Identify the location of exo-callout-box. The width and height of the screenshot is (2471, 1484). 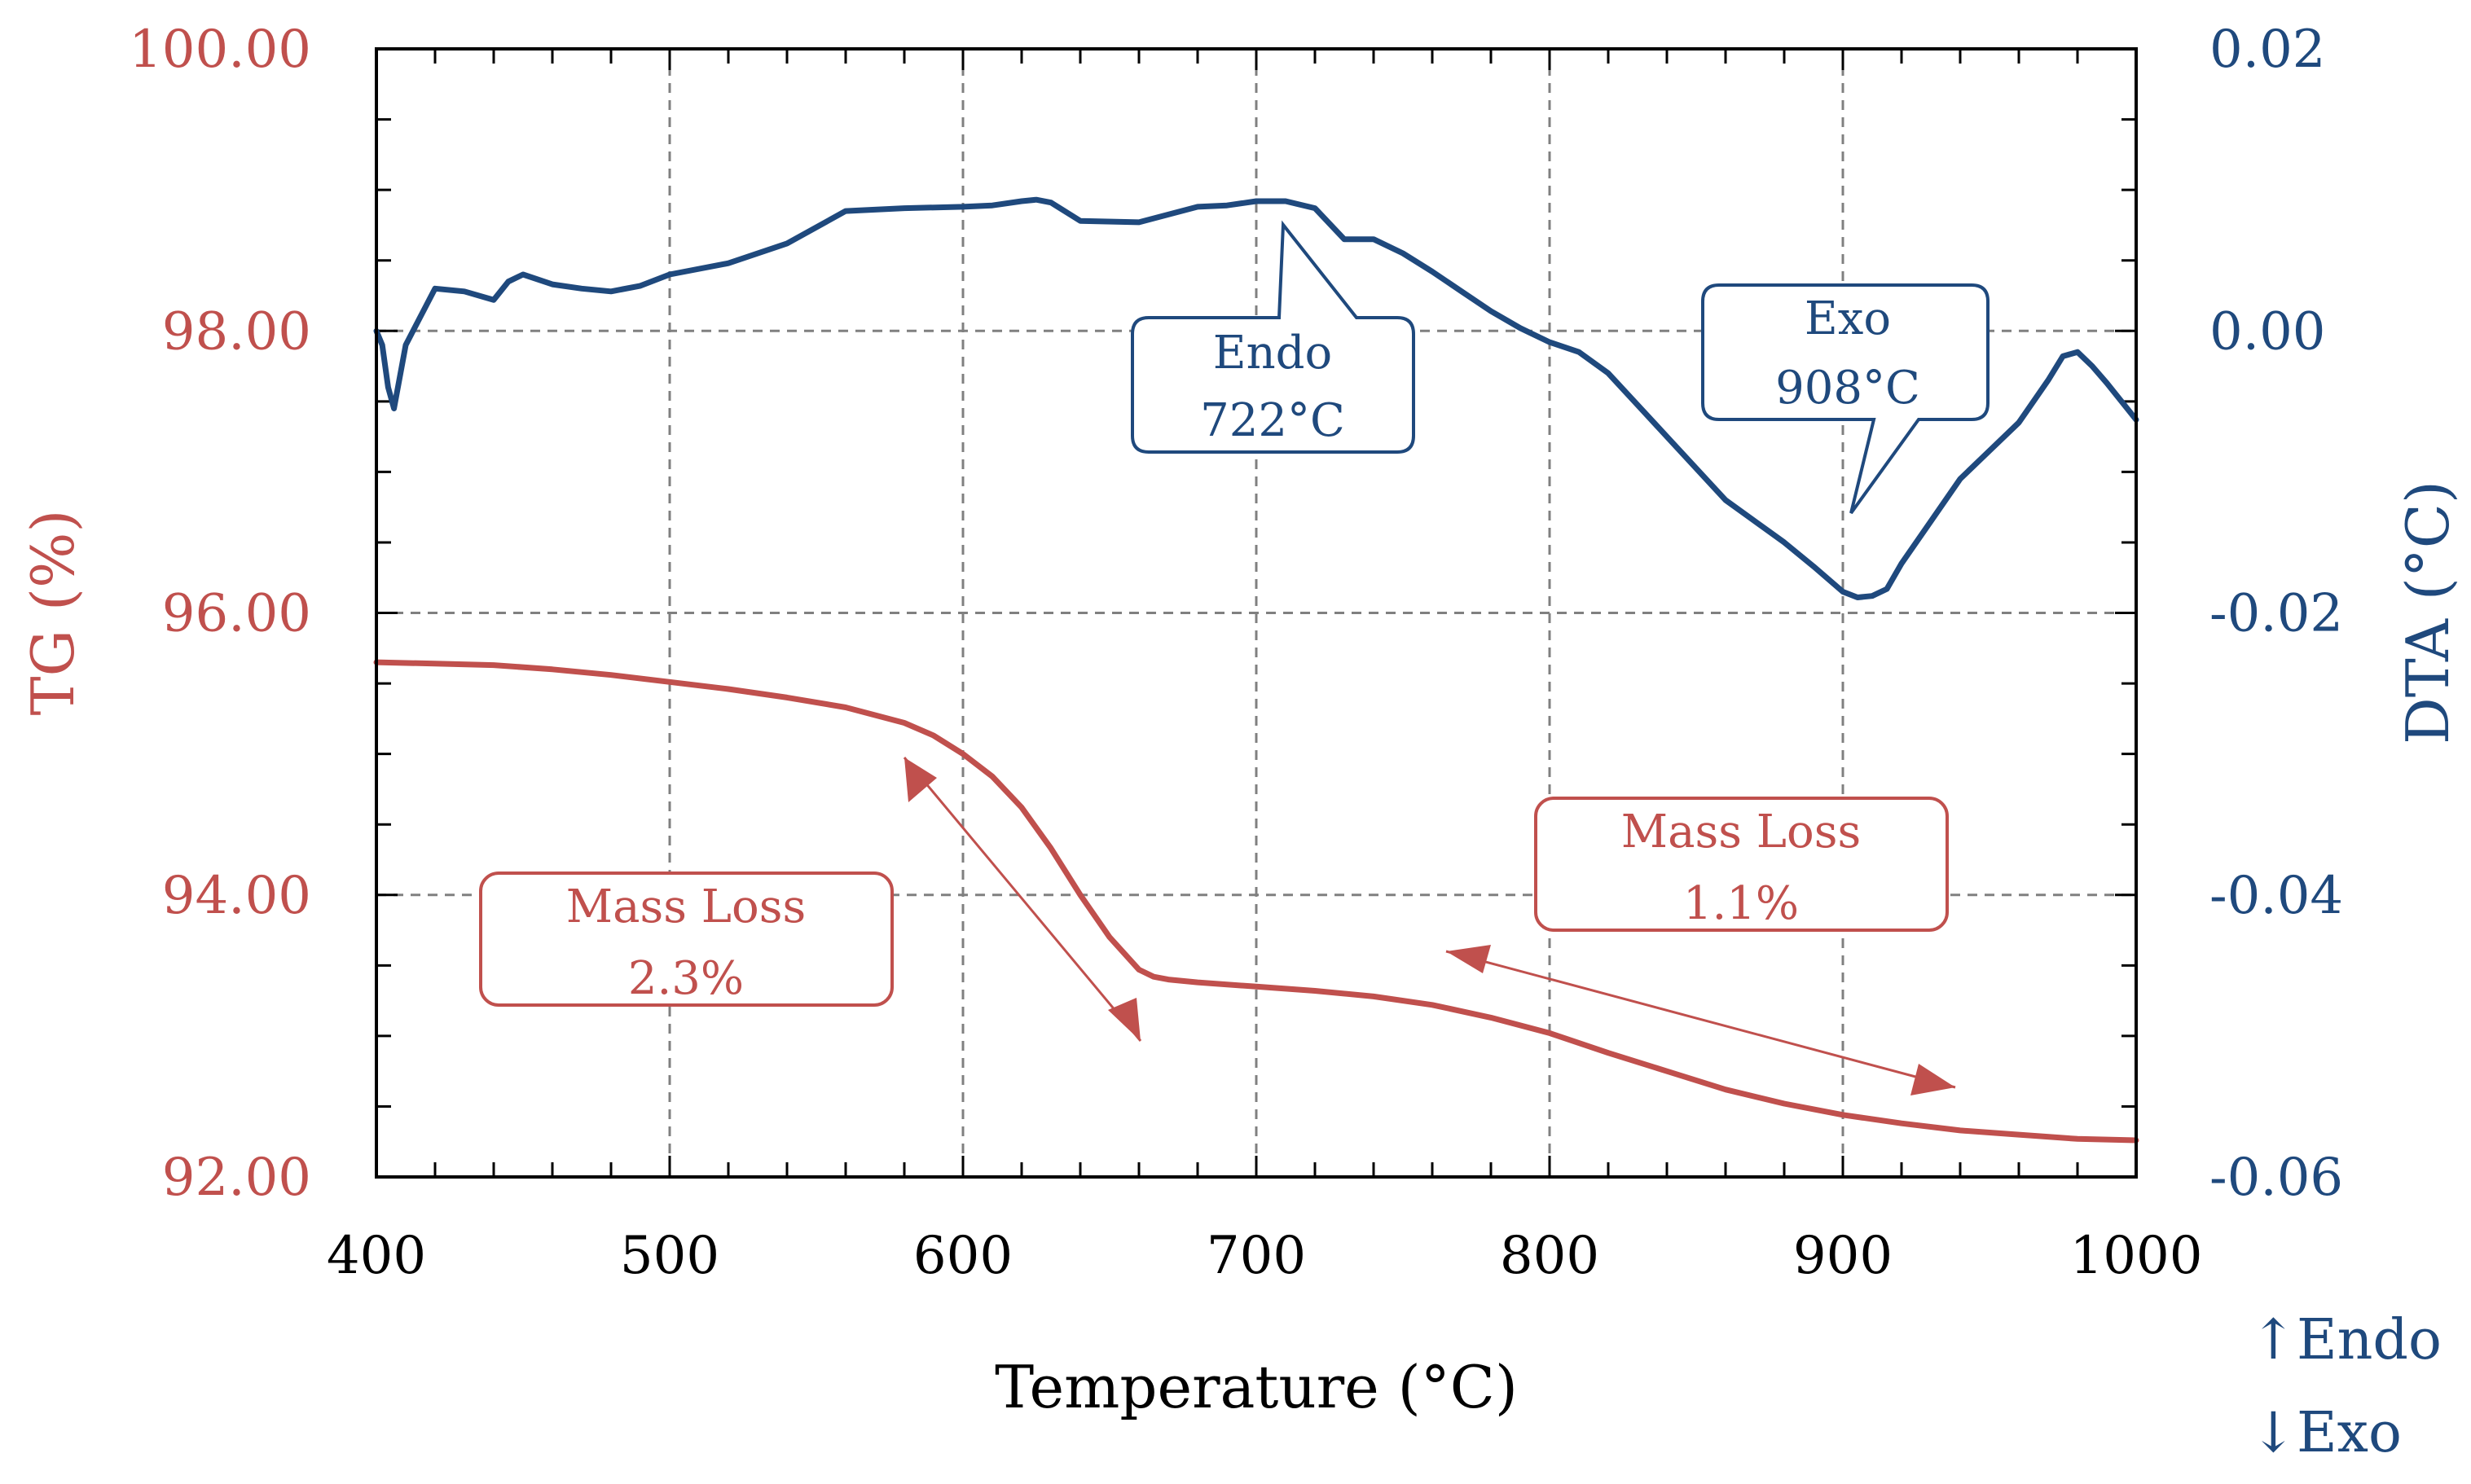
(1845, 399).